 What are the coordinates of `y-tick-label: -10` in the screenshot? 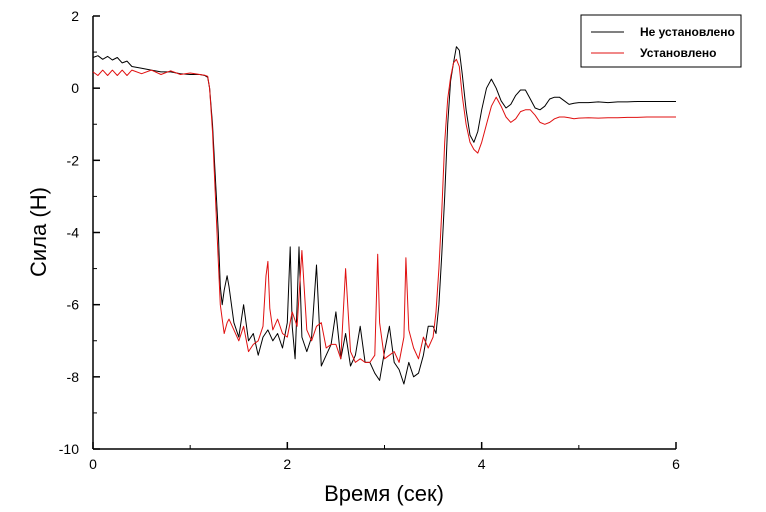 It's located at (69, 449).